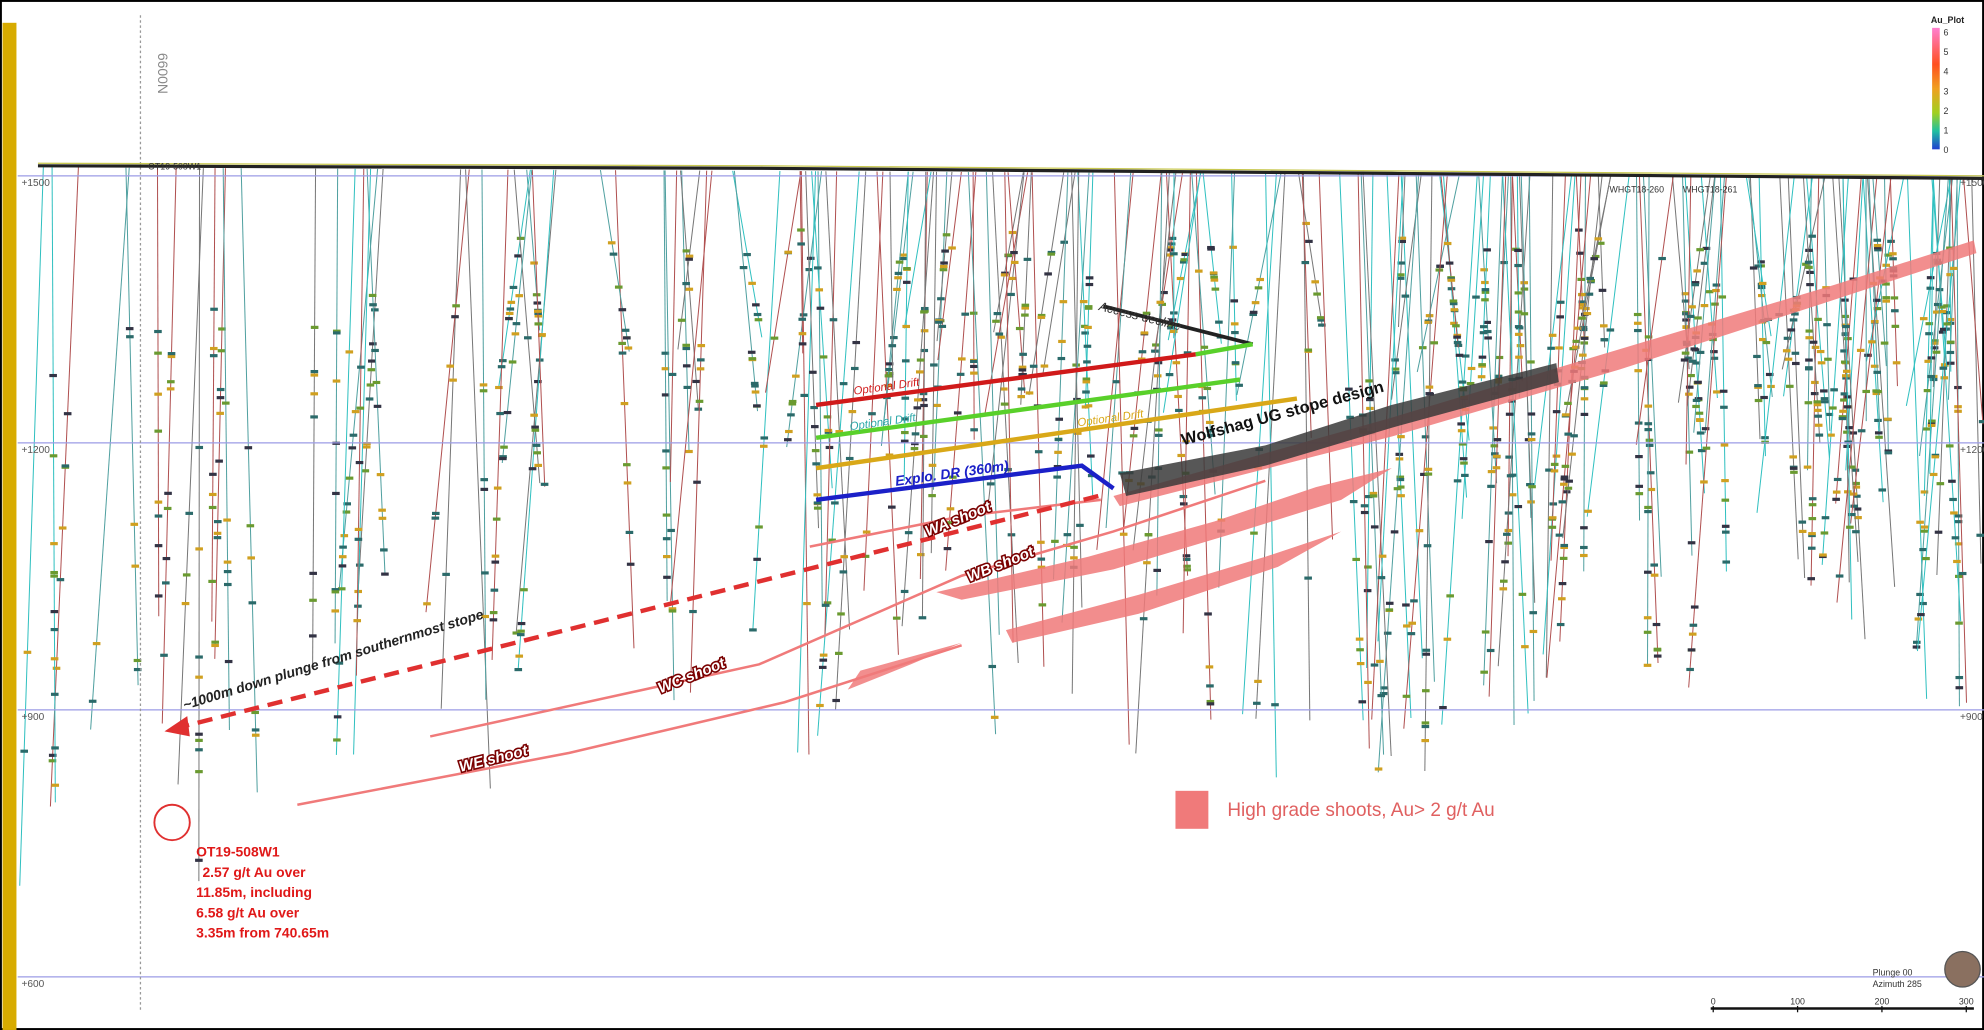  Describe the element at coordinates (262, 933) in the screenshot. I see `note-line: 3.35m from 740.65m` at that location.